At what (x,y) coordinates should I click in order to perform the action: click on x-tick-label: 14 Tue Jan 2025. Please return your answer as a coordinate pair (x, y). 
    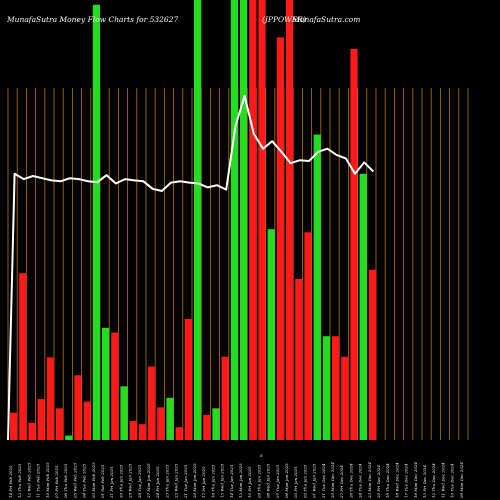
    Looking at the image, I should click on (231, 481).